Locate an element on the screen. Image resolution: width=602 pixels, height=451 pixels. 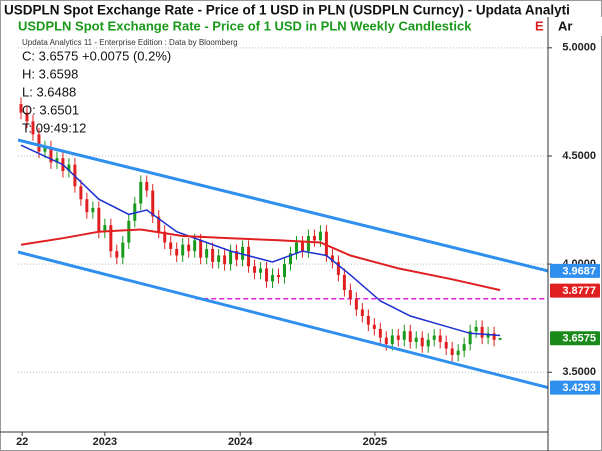
price-tag-label: 3.4293 is located at coordinates (579, 388).